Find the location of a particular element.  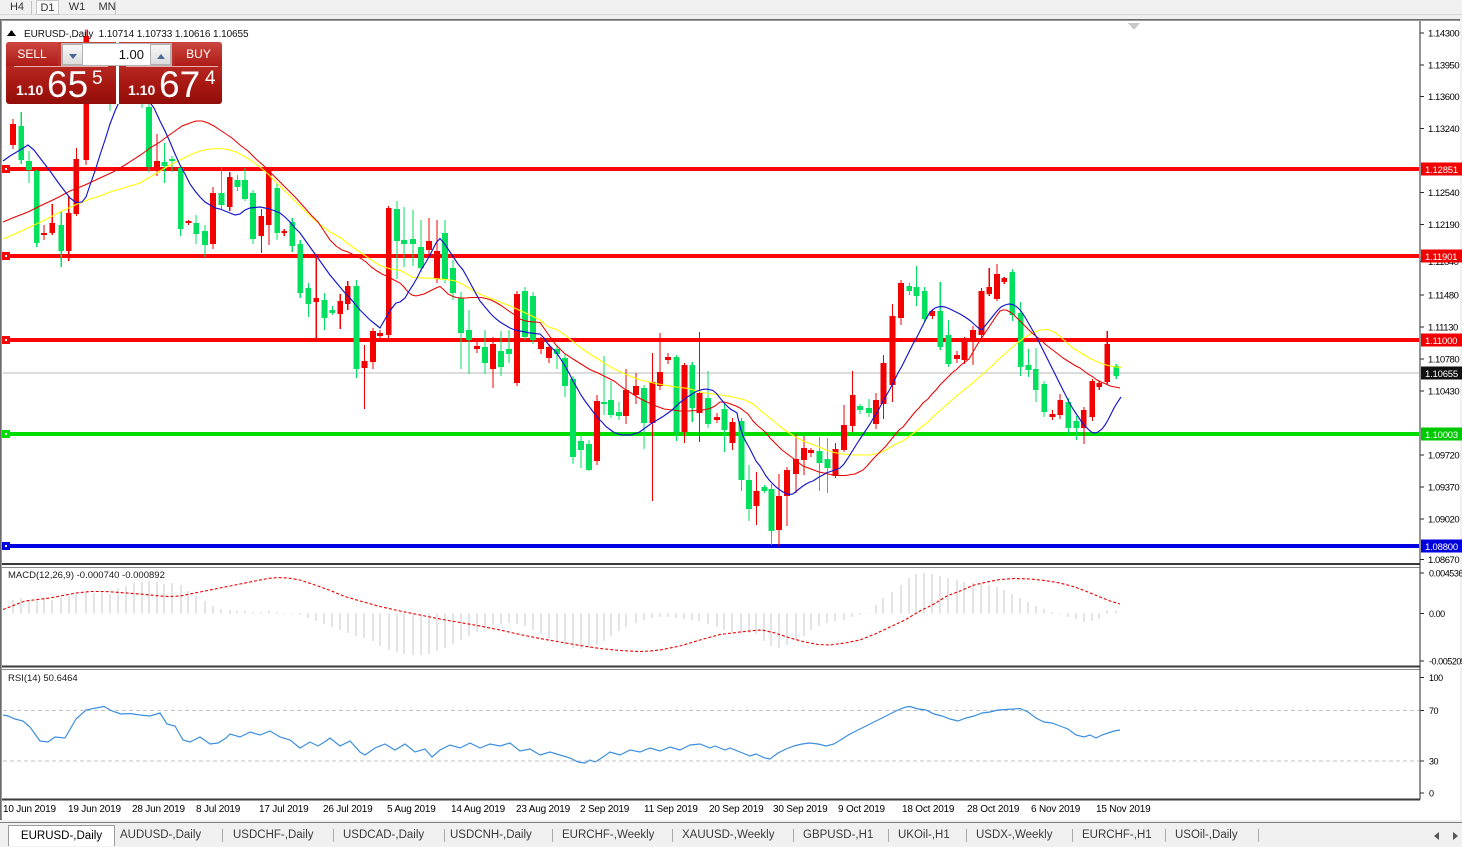

svg-text: 15 Nov 2019 is located at coordinates (1123, 809).